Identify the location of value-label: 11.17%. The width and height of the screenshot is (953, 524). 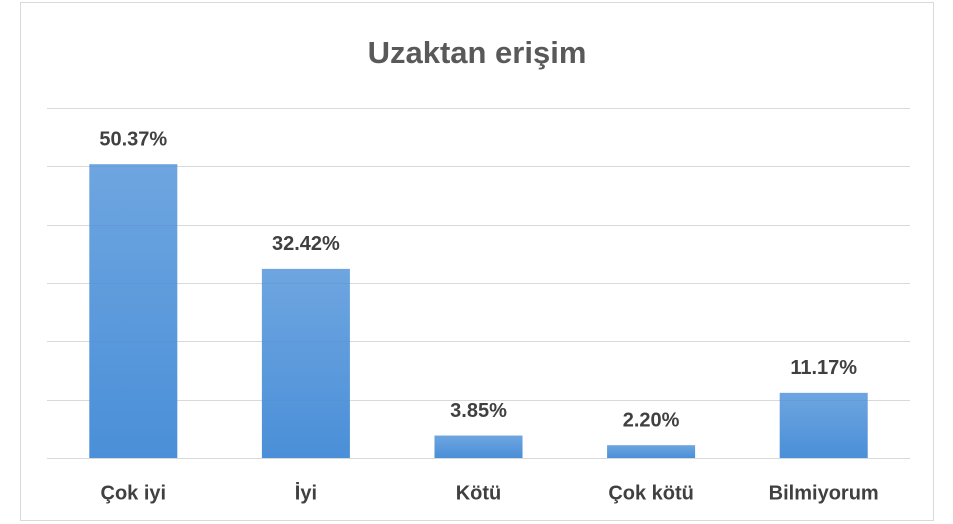
(823, 368).